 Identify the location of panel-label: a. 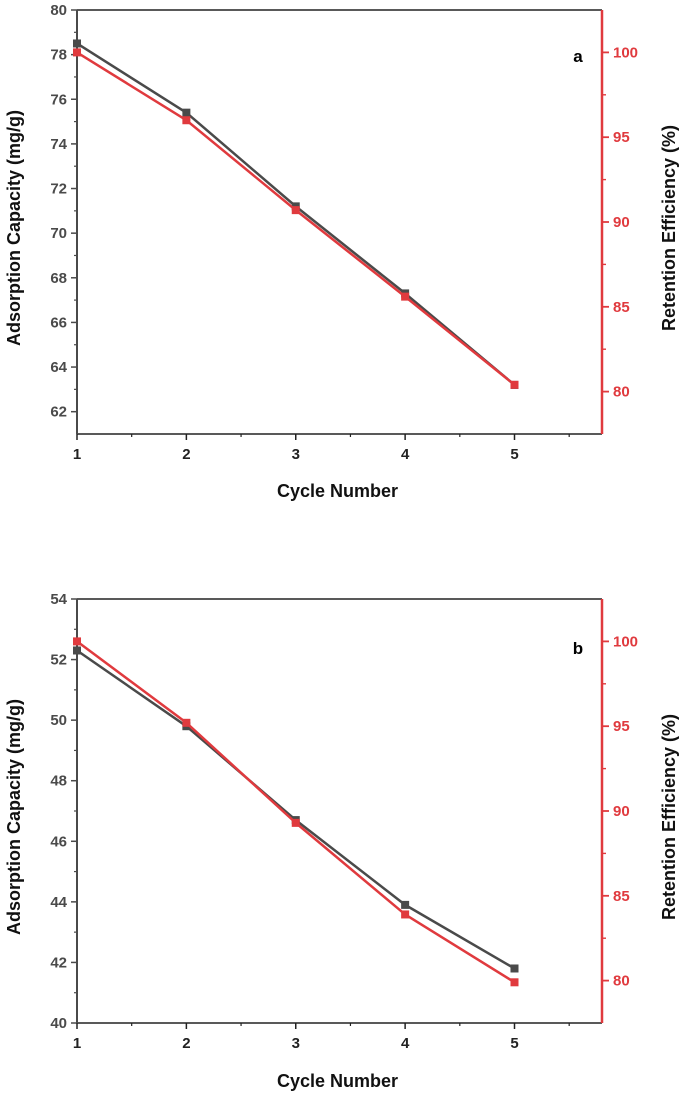
(578, 56).